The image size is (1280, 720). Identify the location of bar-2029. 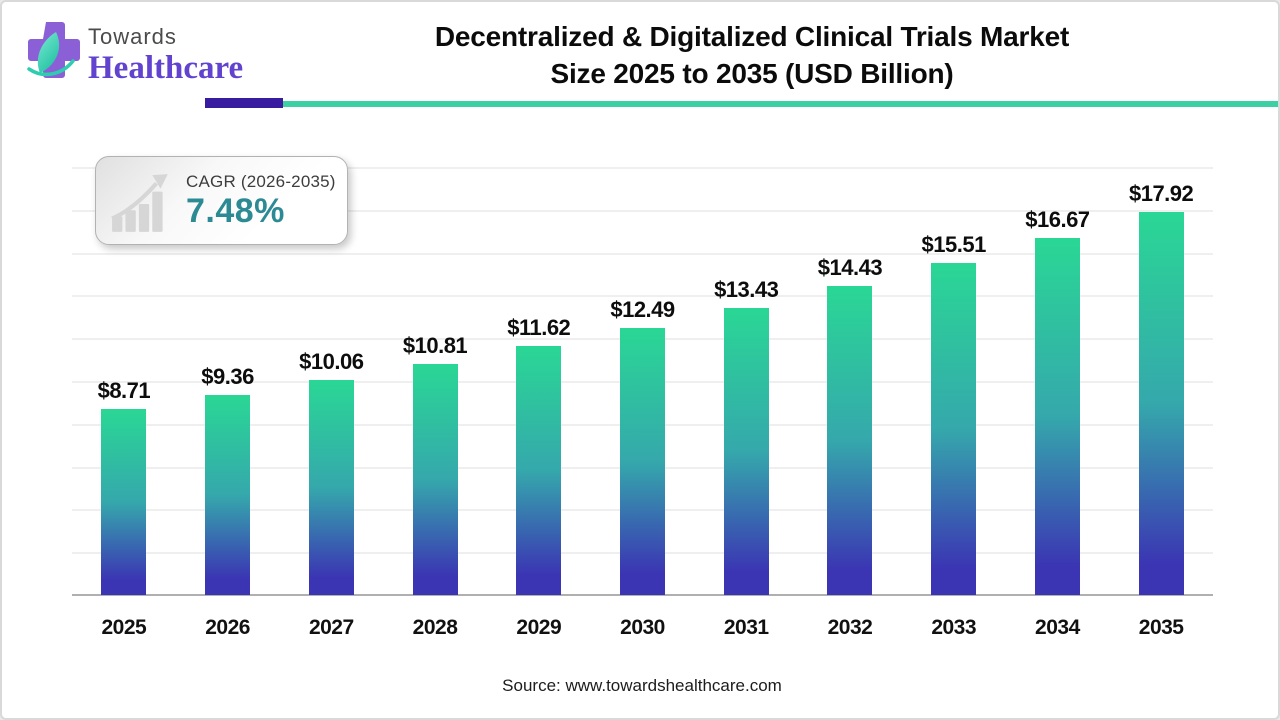
(539, 470).